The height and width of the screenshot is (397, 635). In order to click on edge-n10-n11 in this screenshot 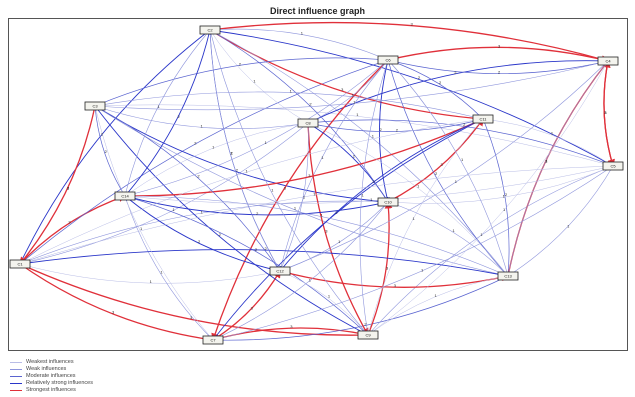, I will do `click(435, 160)`.